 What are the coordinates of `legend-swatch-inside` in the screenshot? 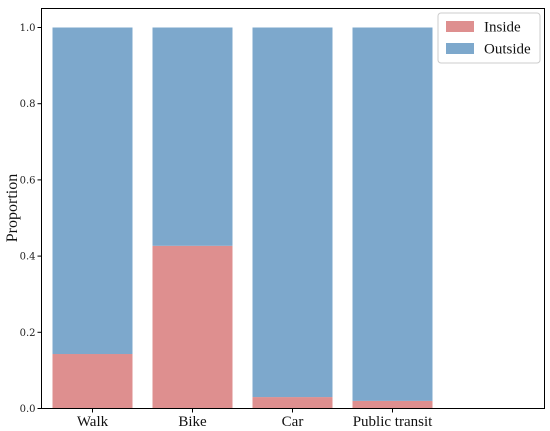 It's located at (460, 26).